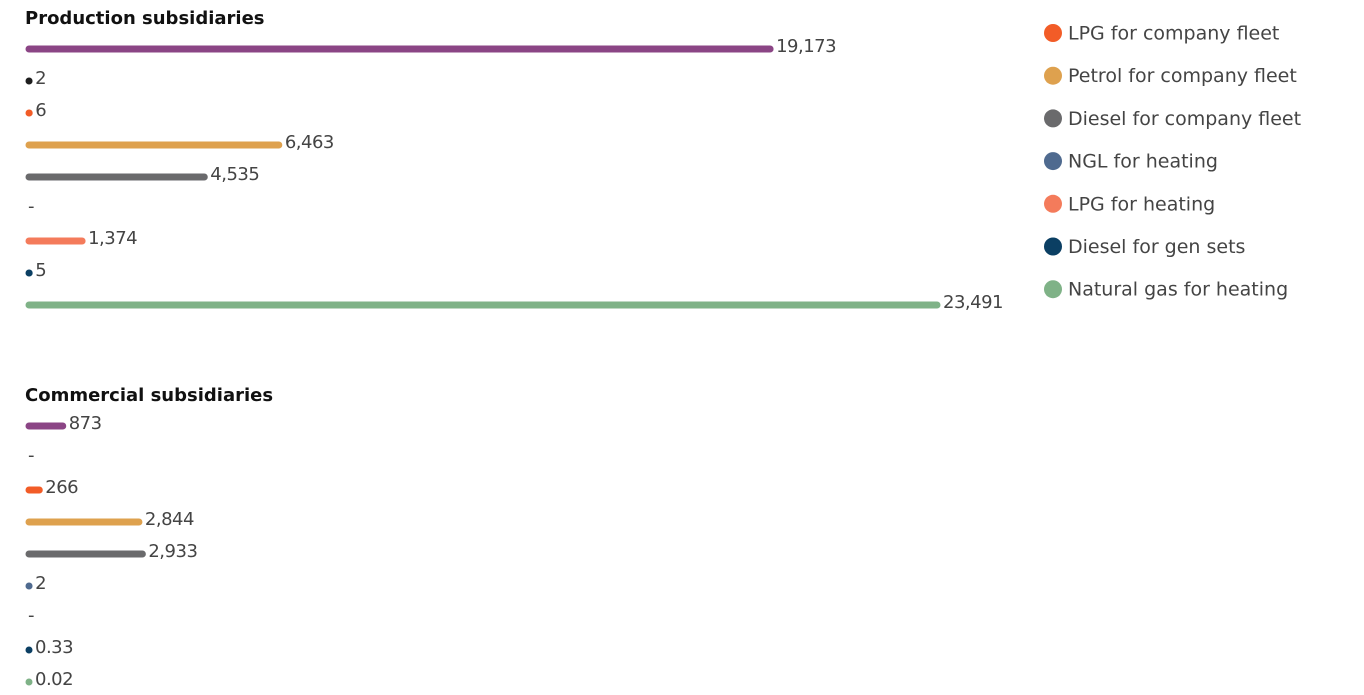 The image size is (1364, 695). I want to click on legend-label: Diesel for gen sets, so click(1156, 247).